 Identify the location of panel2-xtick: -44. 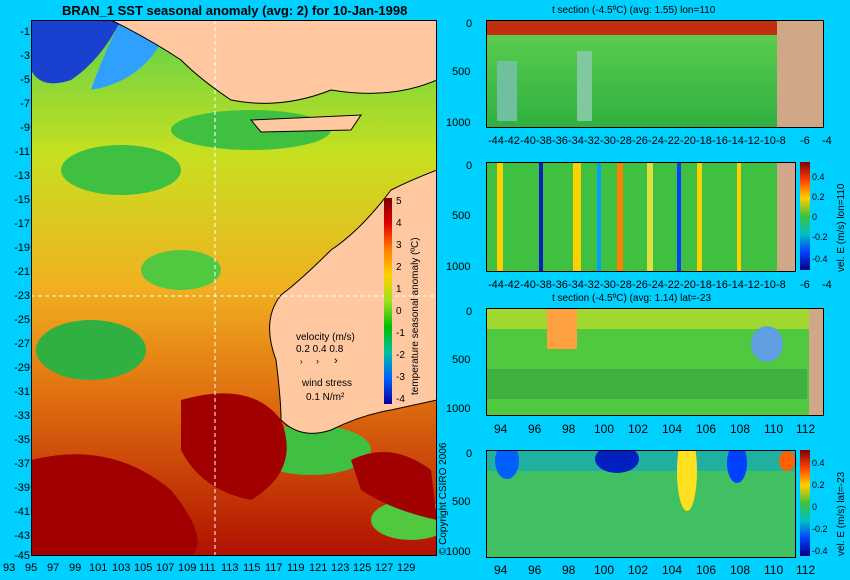
(496, 285).